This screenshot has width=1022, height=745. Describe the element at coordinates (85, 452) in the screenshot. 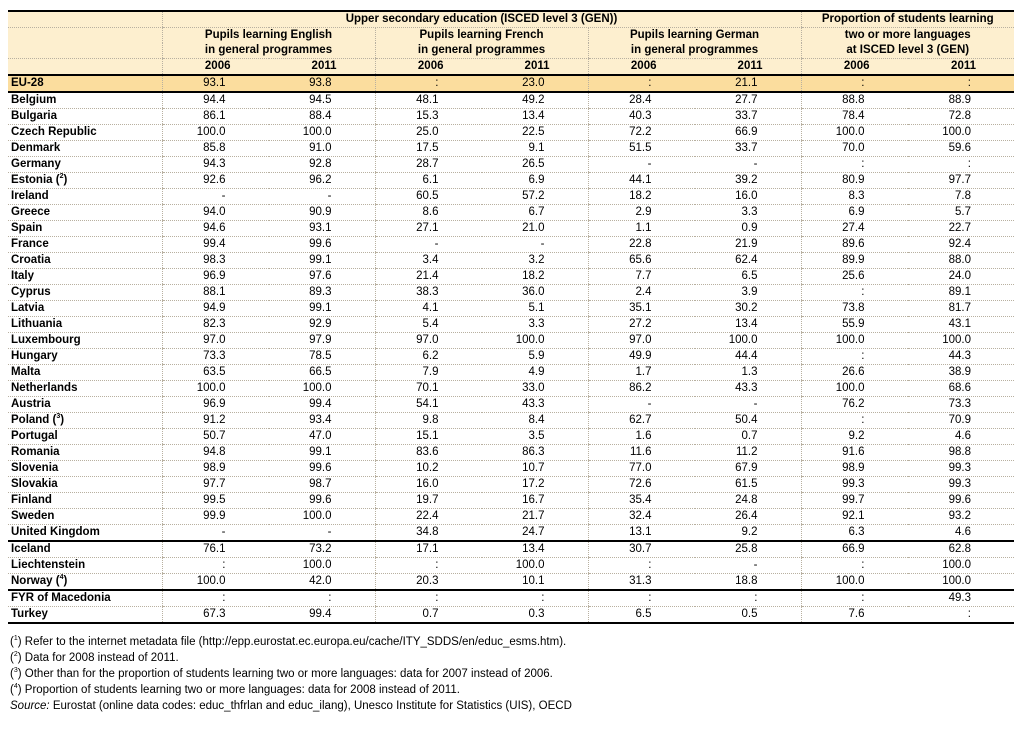

I see `country-name: Romania` at that location.